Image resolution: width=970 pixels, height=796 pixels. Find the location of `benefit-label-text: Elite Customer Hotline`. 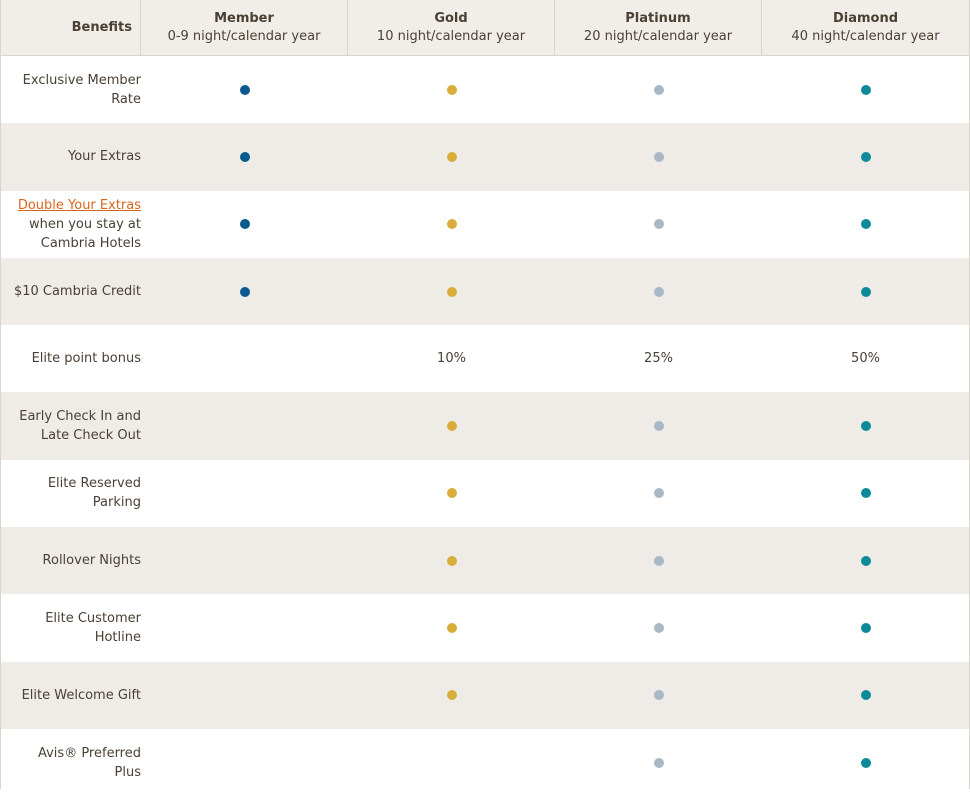

benefit-label-text: Elite Customer Hotline is located at coordinates (93, 628).